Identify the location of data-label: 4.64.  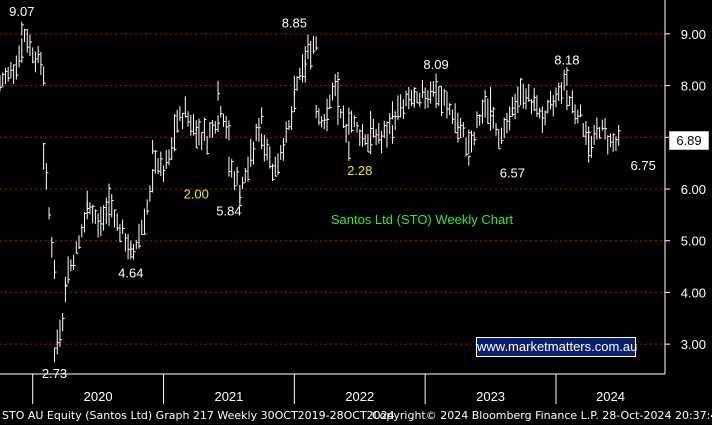
(130, 272).